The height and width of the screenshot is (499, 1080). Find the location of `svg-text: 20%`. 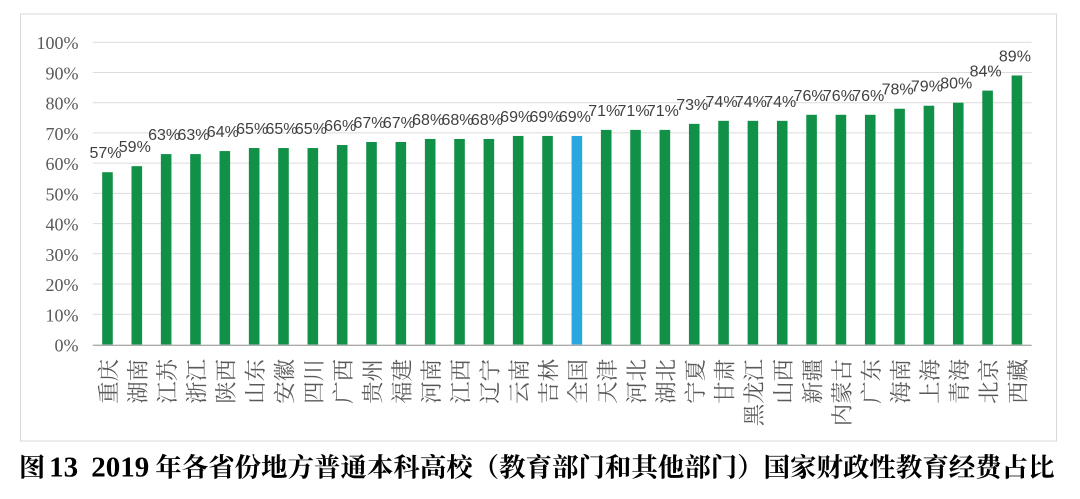

svg-text: 20% is located at coordinates (62, 285).